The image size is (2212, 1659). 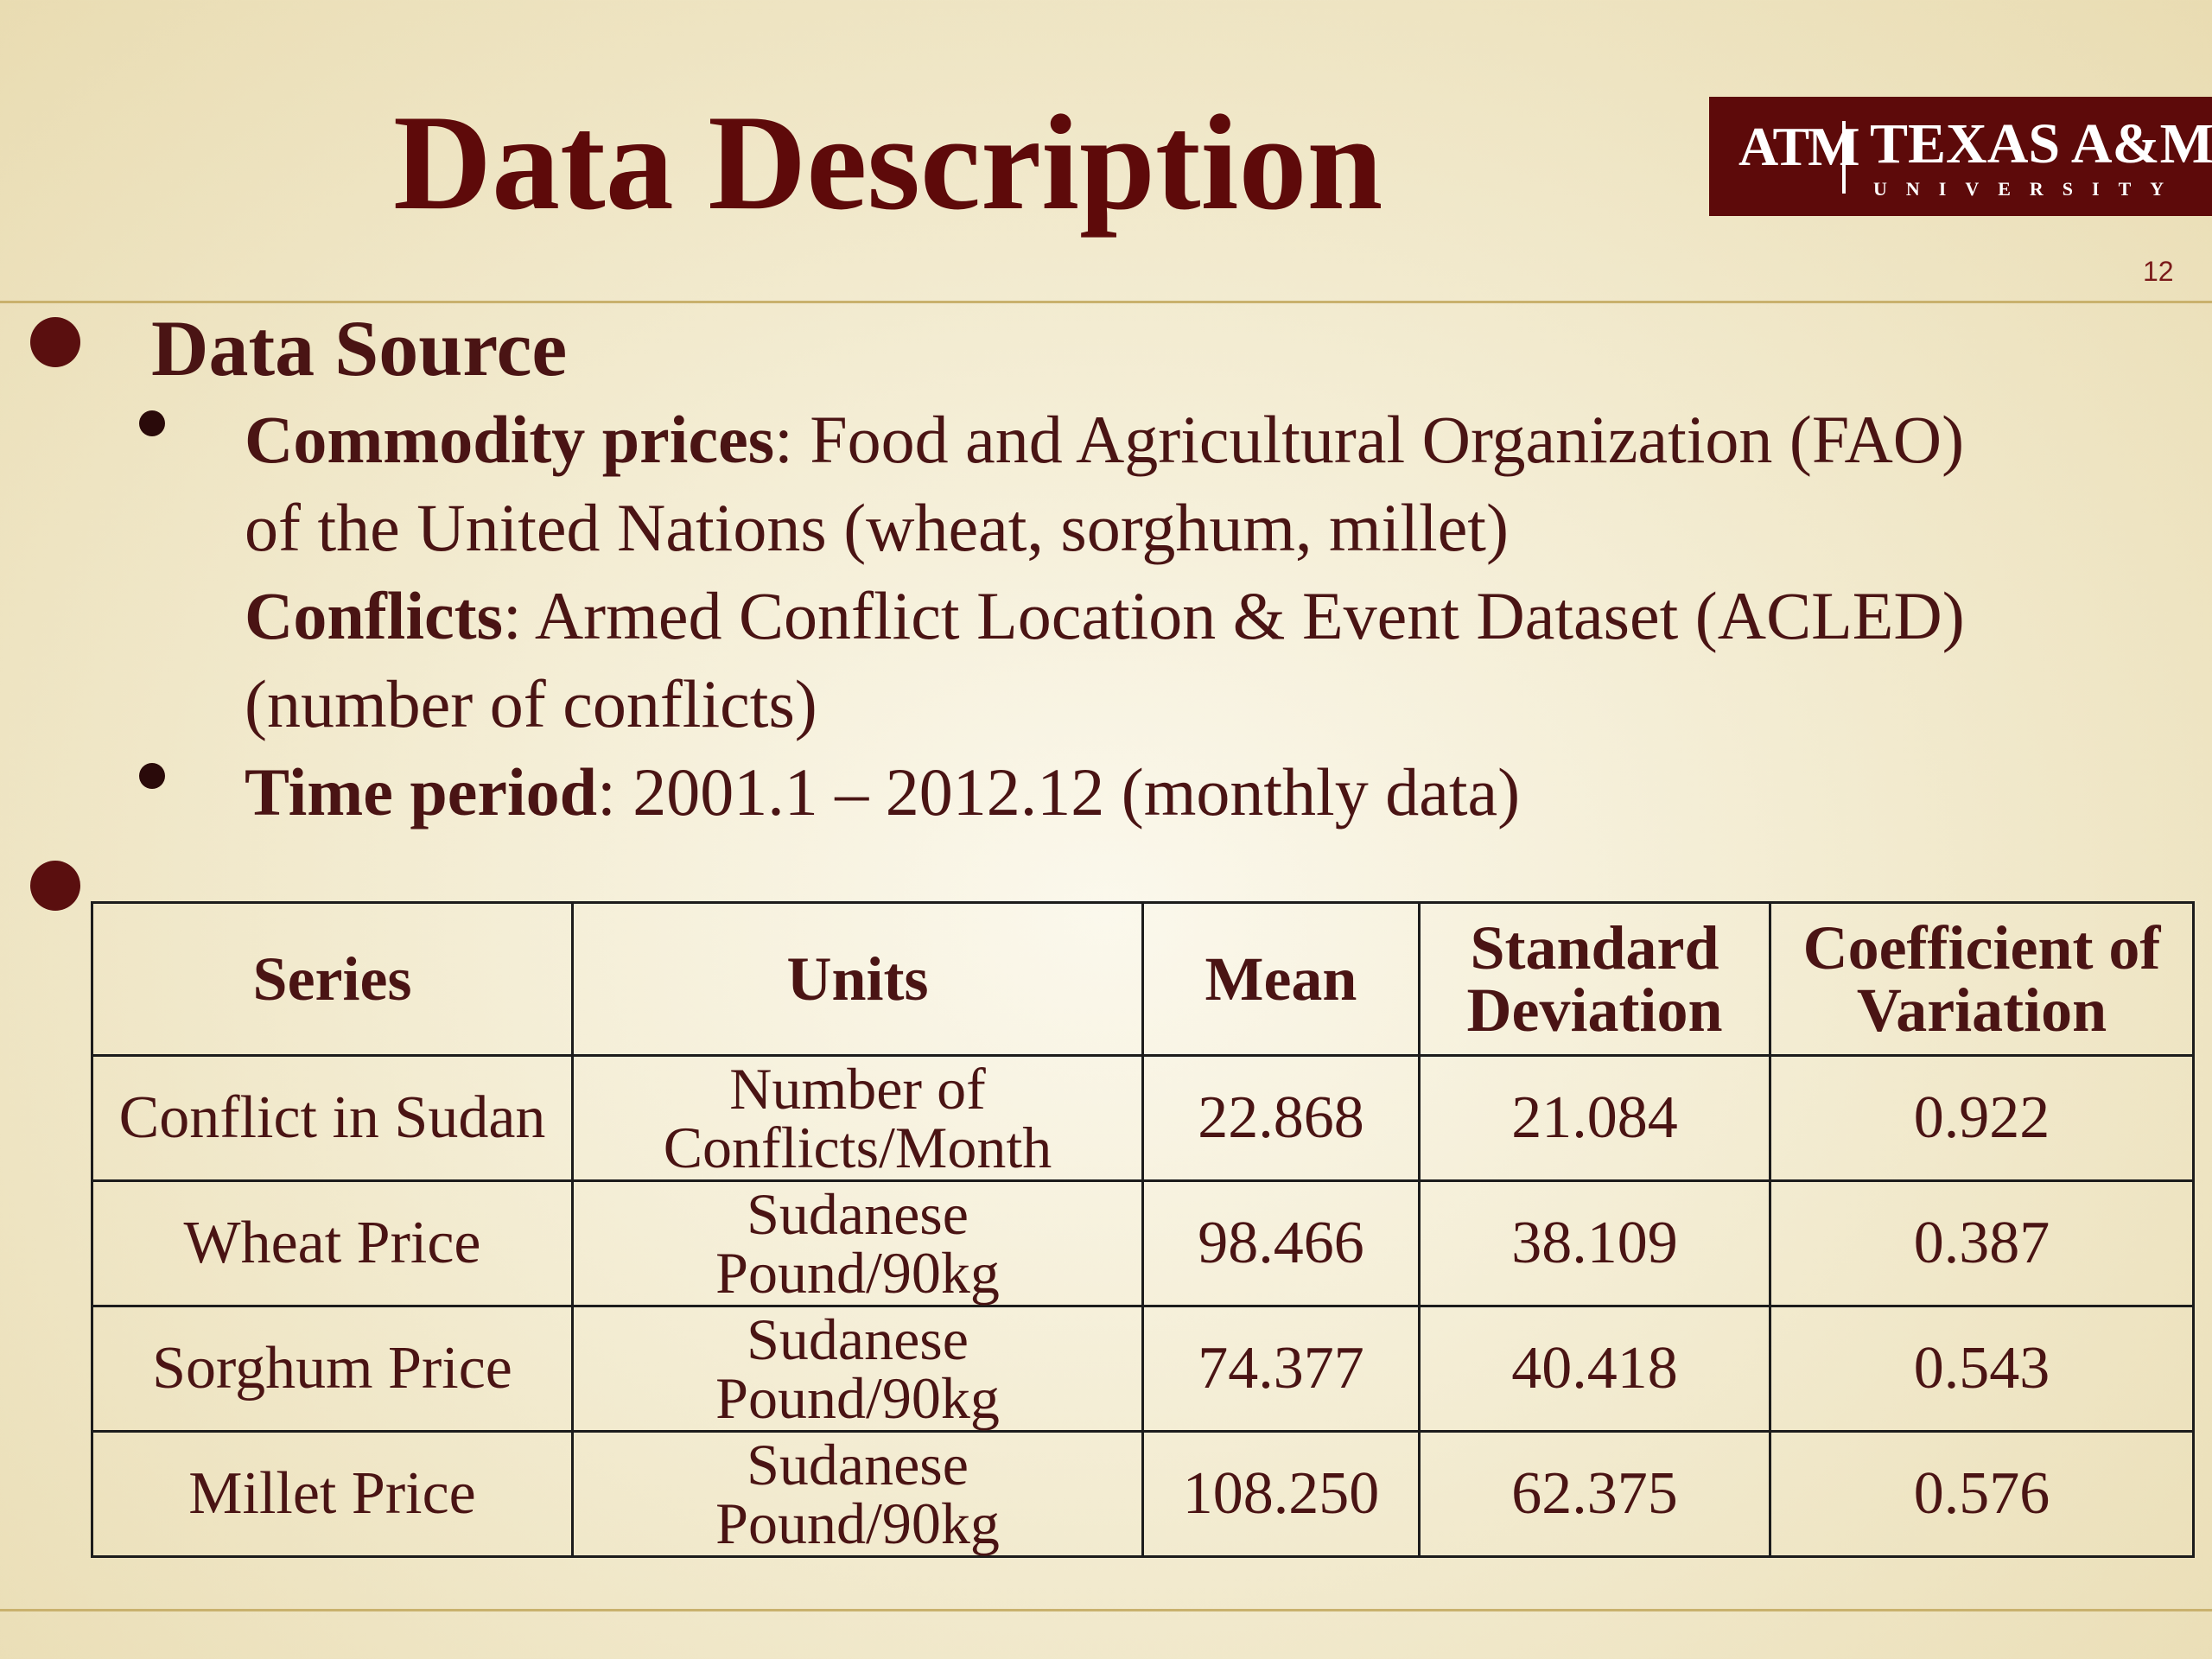 I want to click on cell-sd: 38.109, so click(x=1594, y=1243).